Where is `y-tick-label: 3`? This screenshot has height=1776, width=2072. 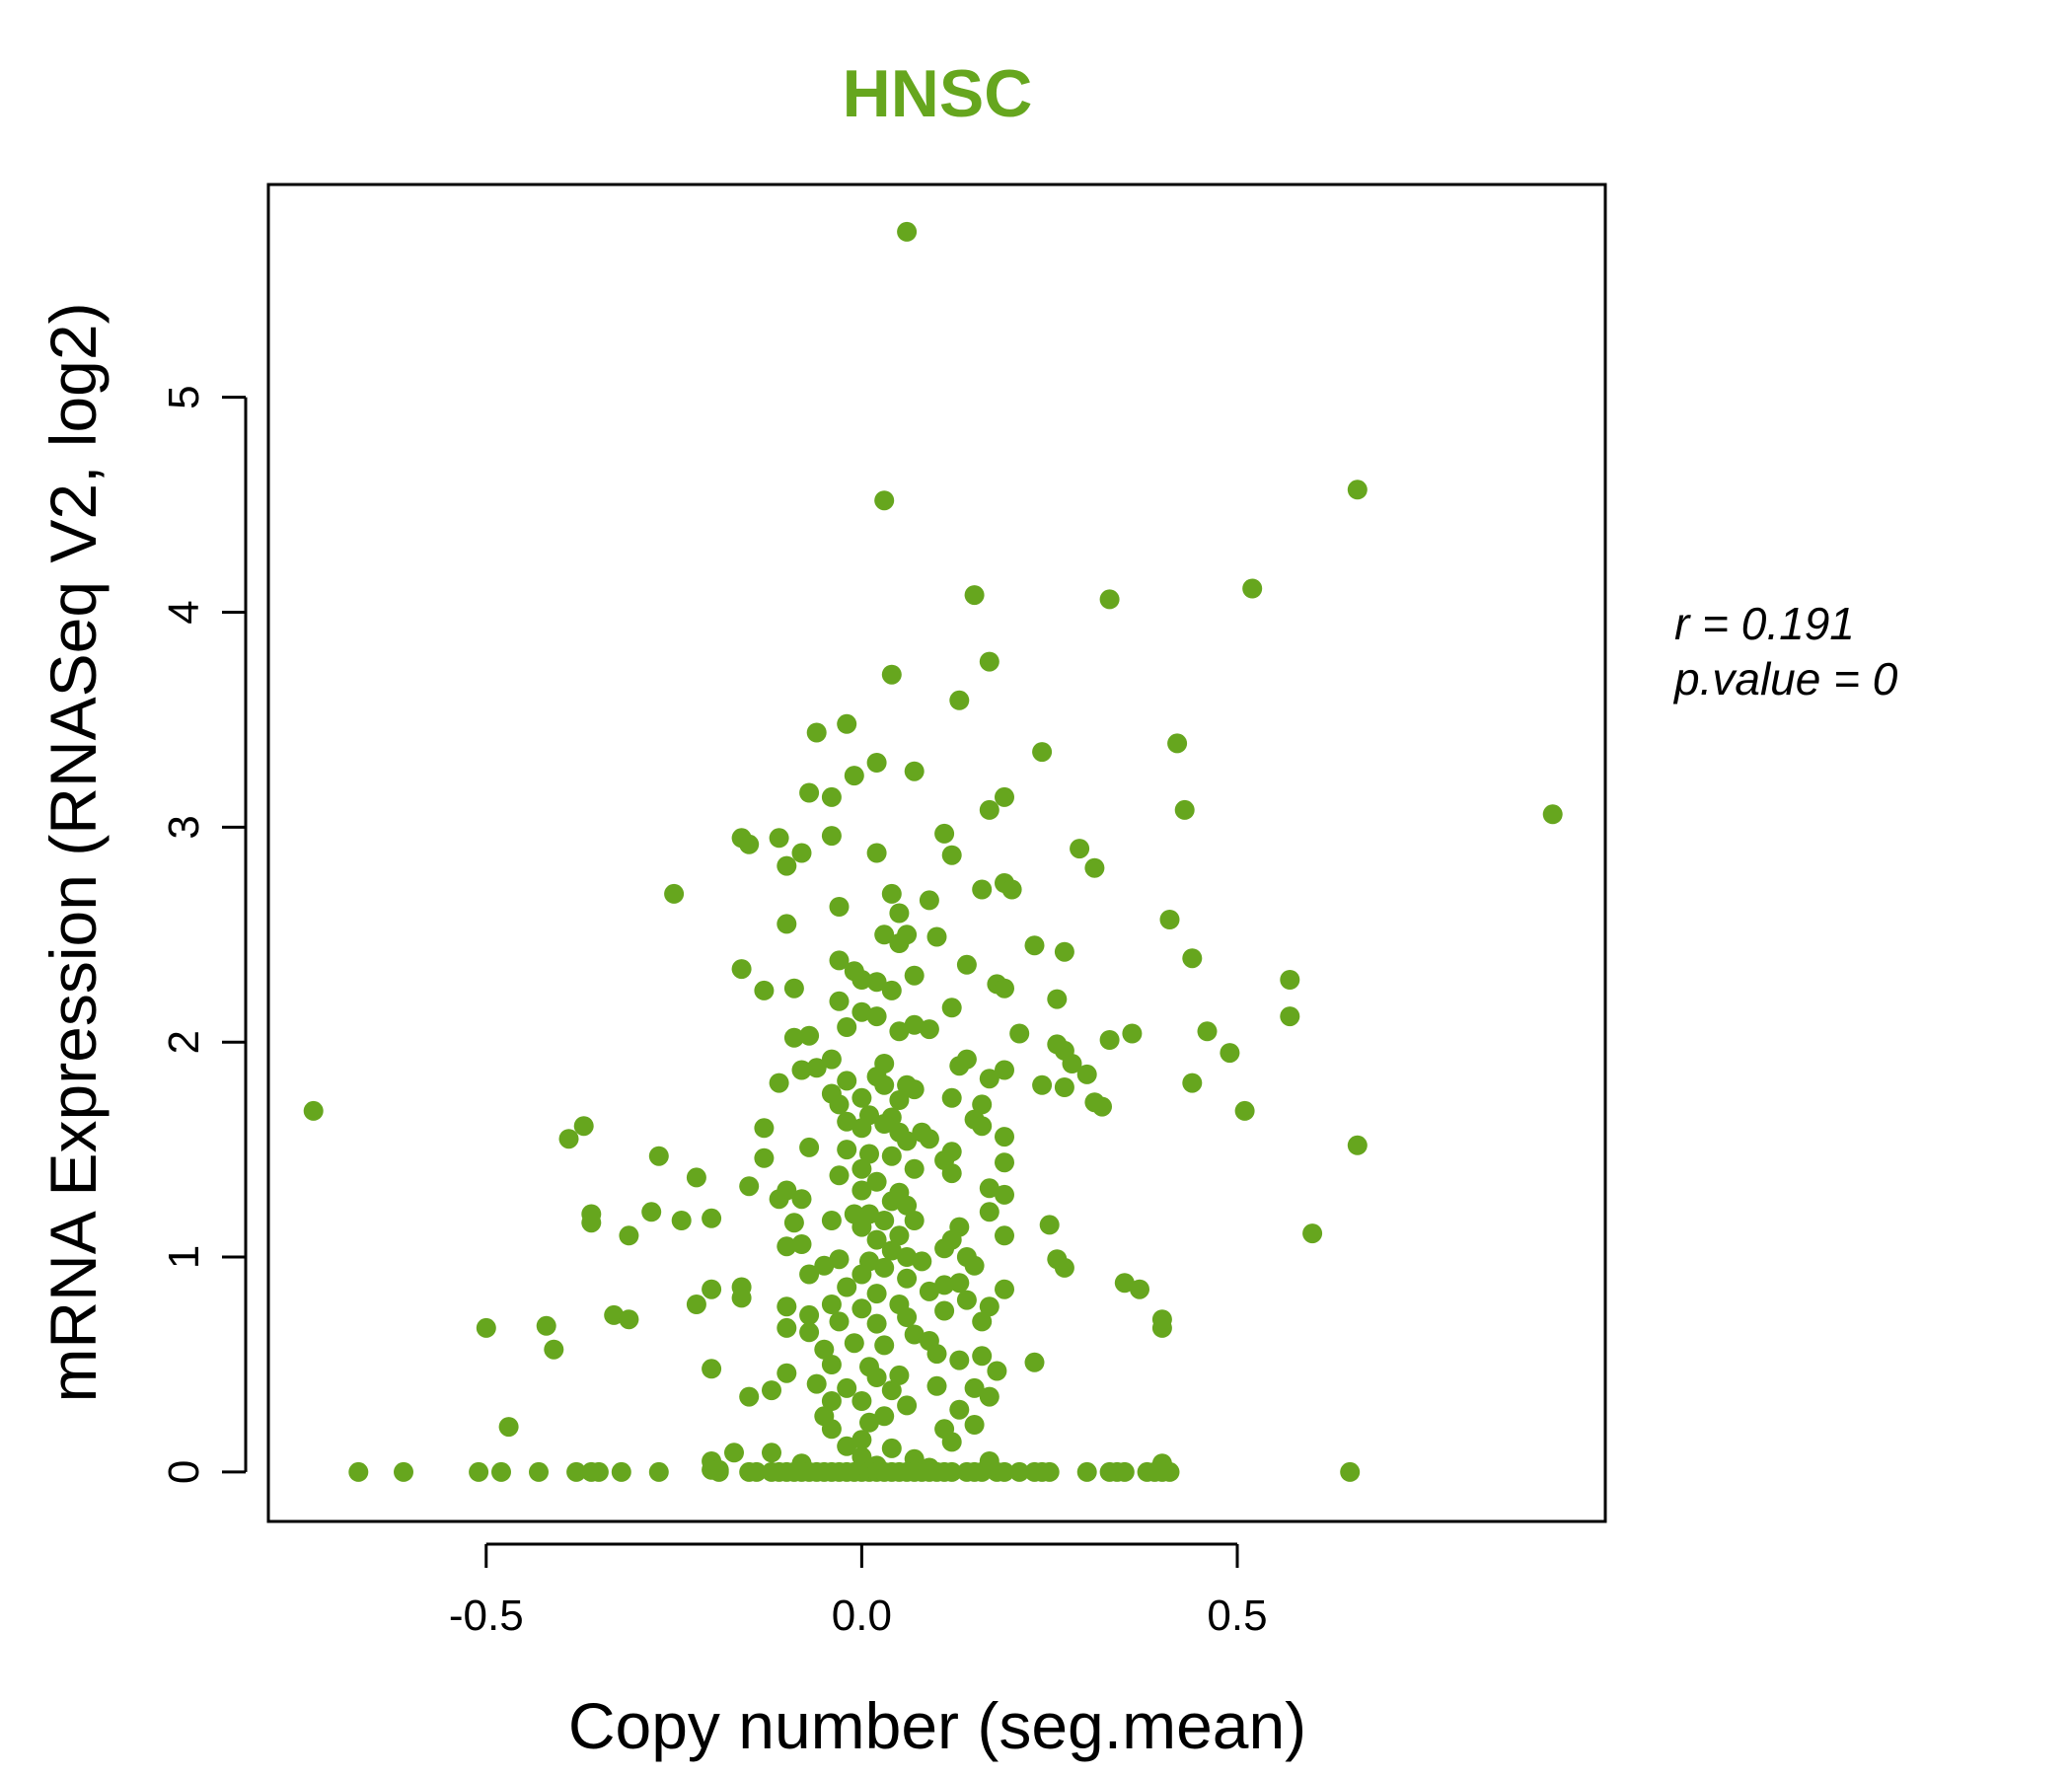
y-tick-label: 3 is located at coordinates (184, 827).